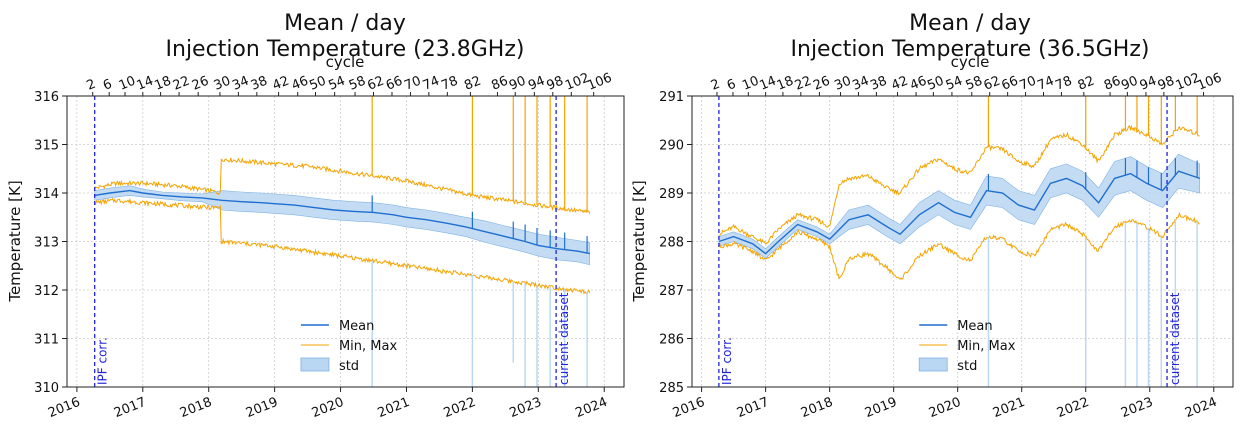  I want to click on y-tick-label: 287, so click(671, 291).